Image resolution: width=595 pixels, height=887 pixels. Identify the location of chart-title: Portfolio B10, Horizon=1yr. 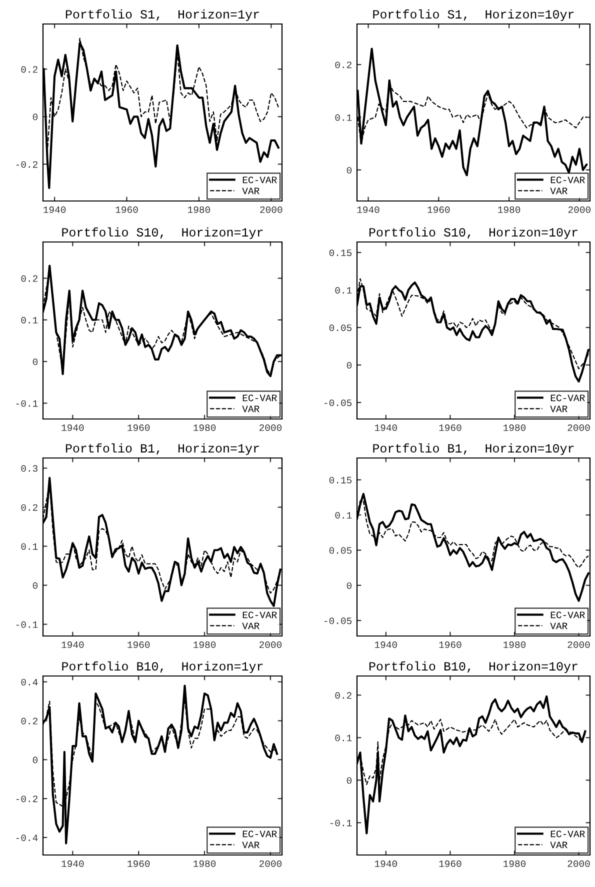
(162, 667).